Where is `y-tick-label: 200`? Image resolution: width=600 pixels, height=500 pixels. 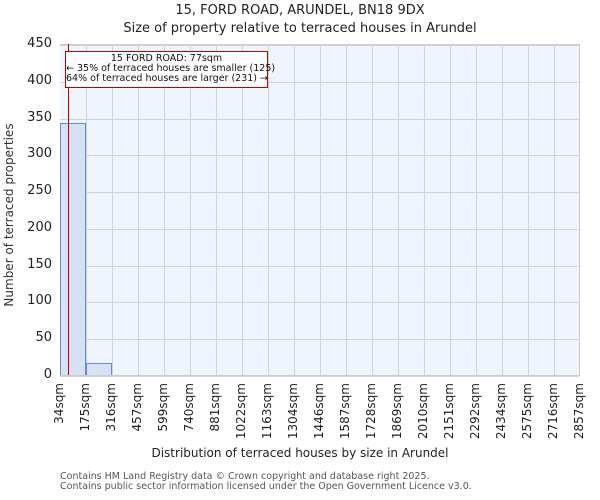
y-tick-label: 200 is located at coordinates (39, 227).